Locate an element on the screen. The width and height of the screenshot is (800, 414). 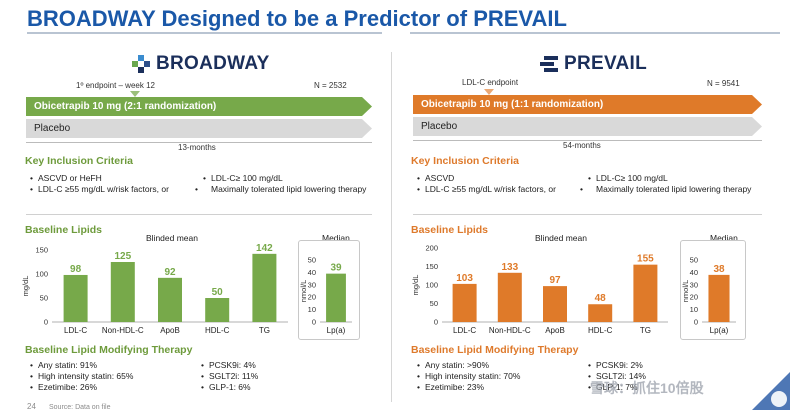
x-tick-label: LDL-C is located at coordinates (464, 330).